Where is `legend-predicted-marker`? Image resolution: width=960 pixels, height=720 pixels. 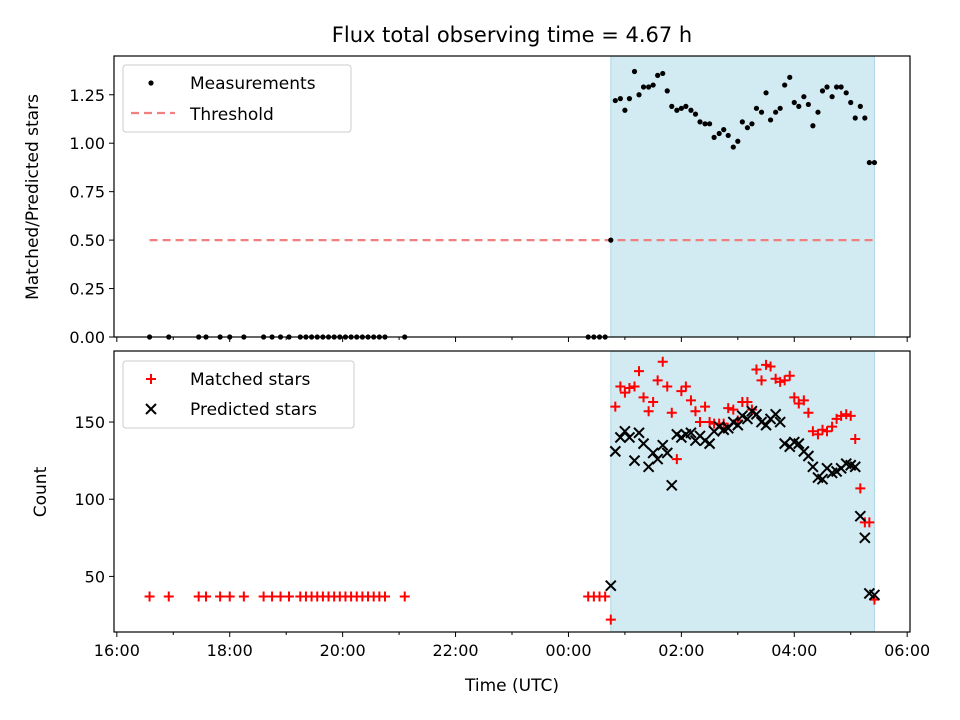 legend-predicted-marker is located at coordinates (151, 409).